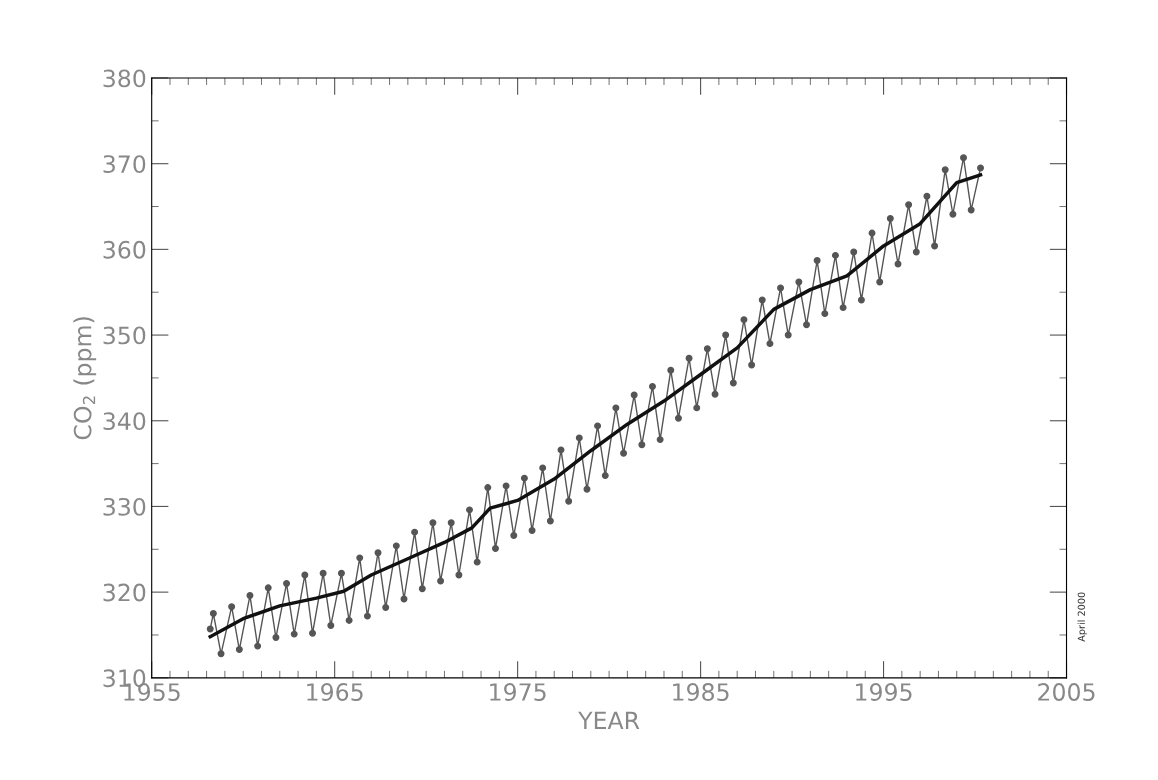 This screenshot has width=1158, height=780. Describe the element at coordinates (124, 78) in the screenshot. I see `y-tick-label: 380` at that location.